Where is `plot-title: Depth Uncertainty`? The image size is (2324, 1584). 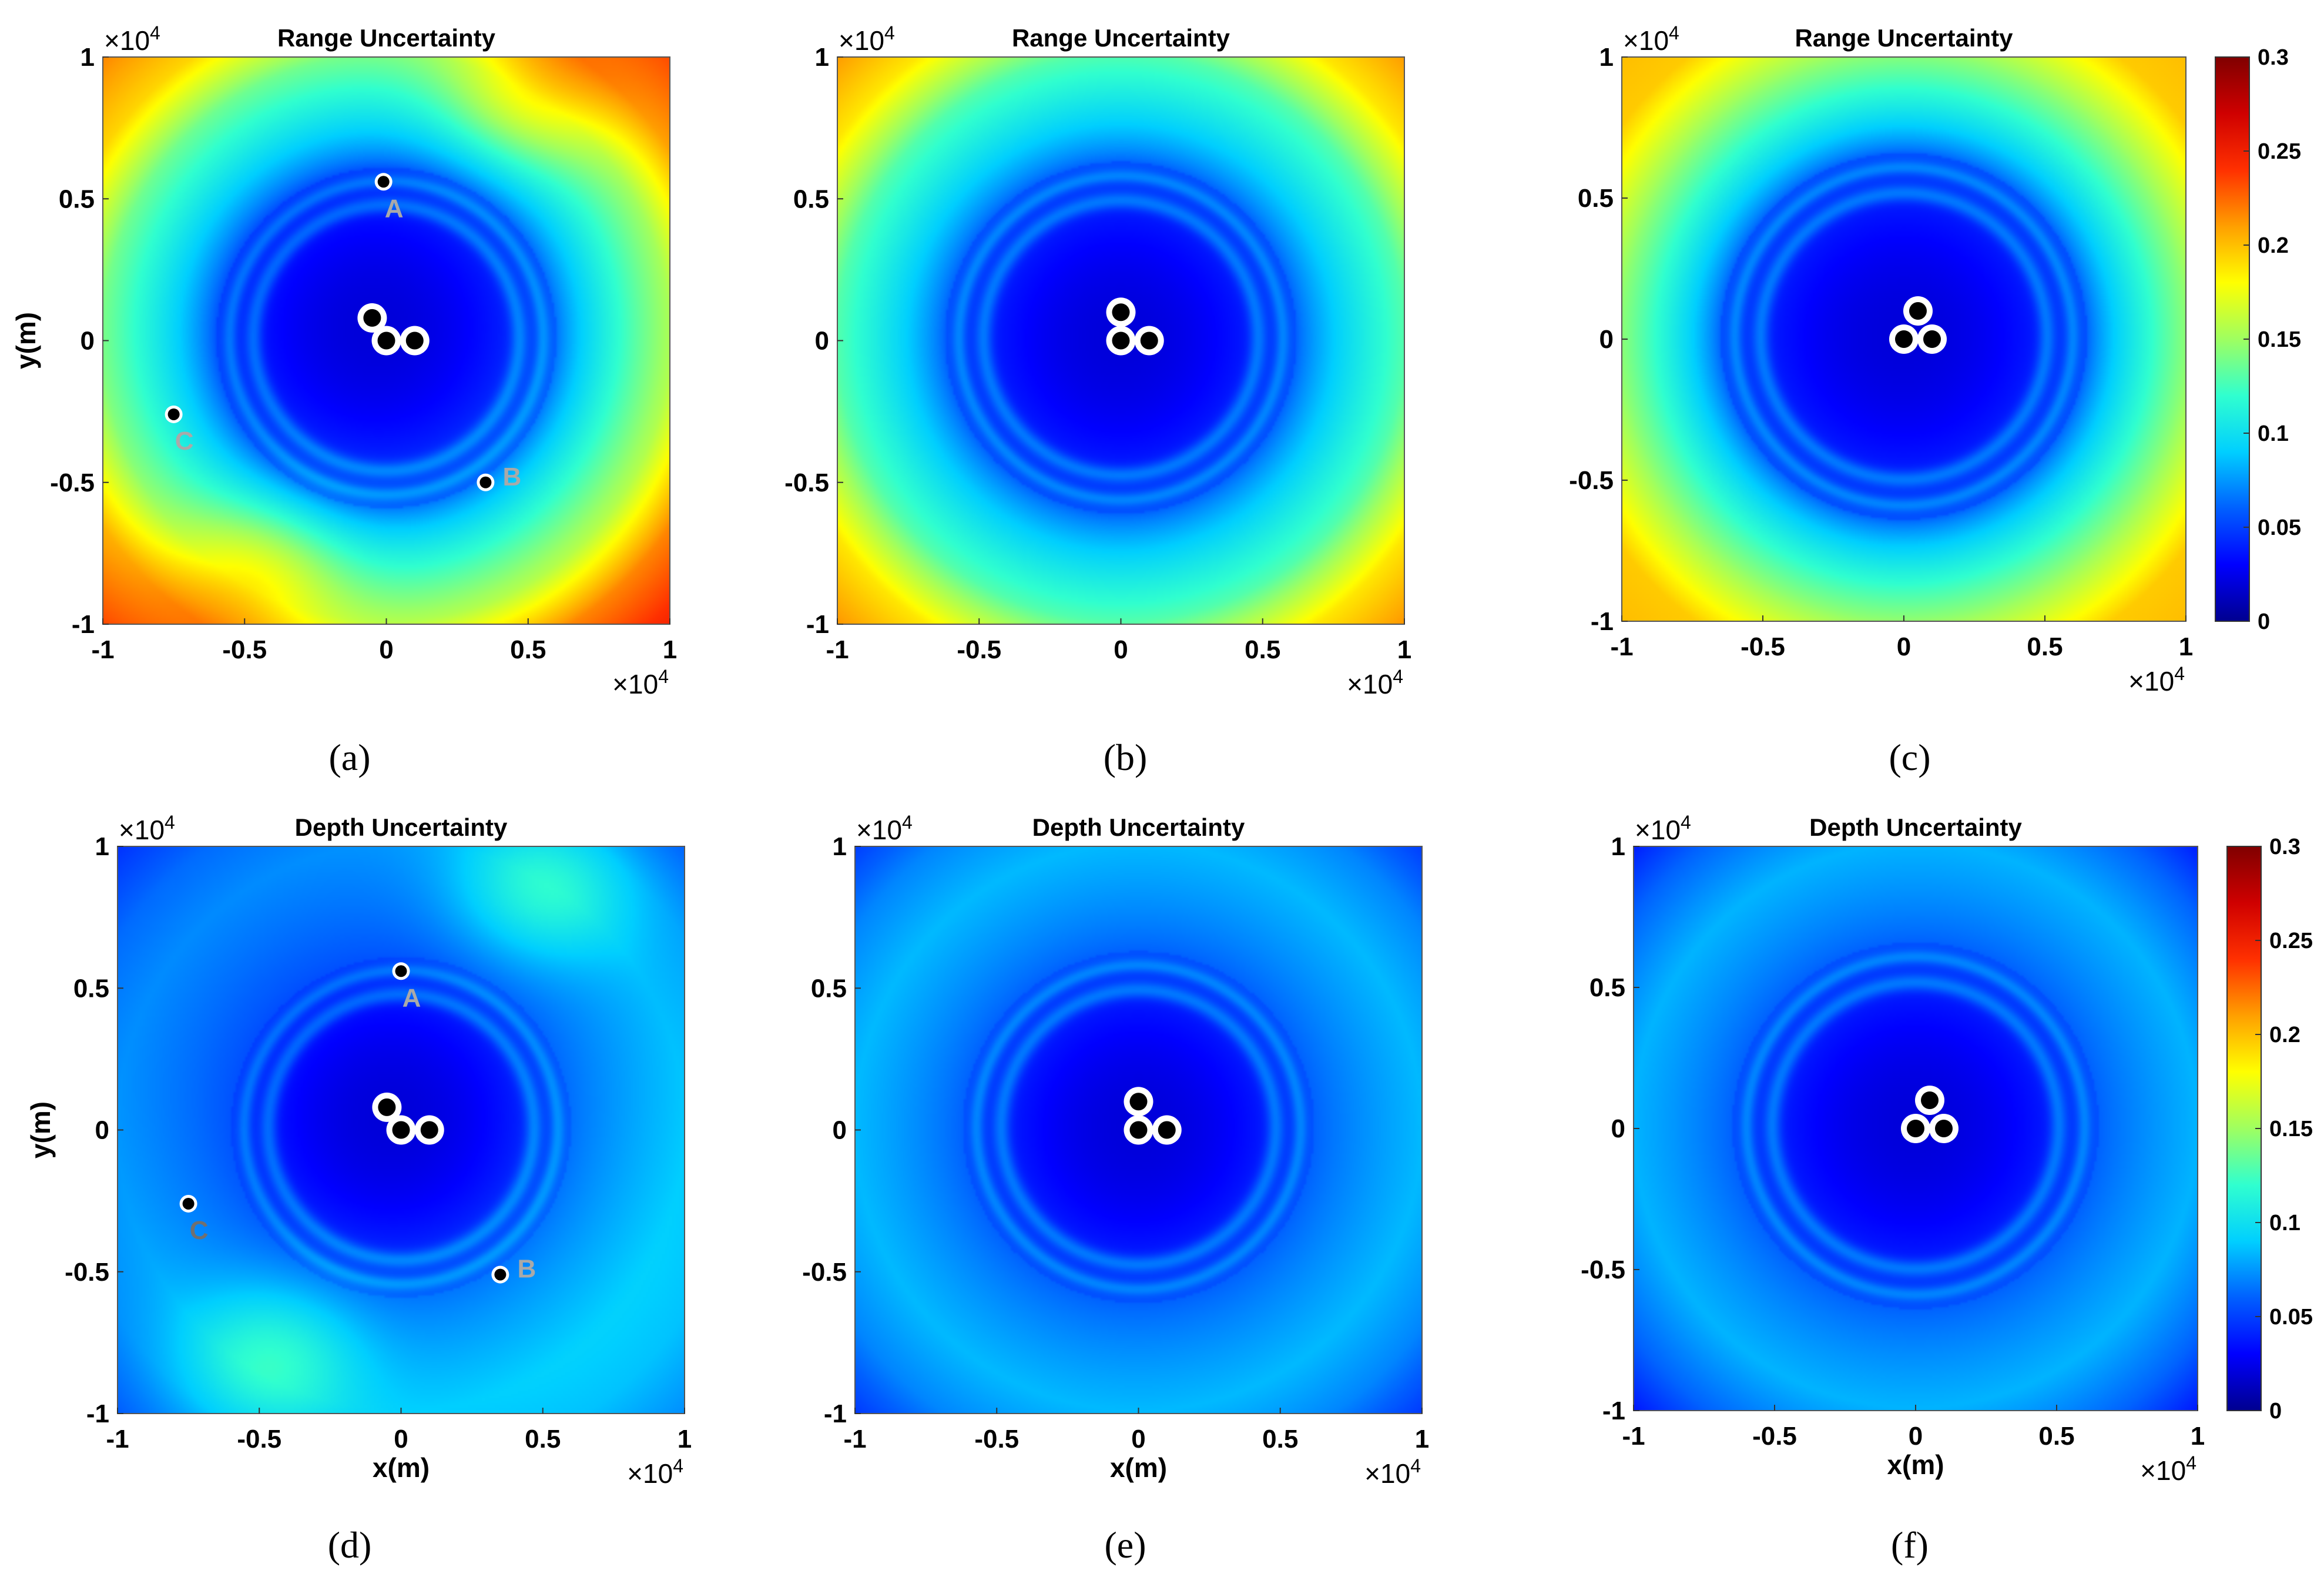
plot-title: Depth Uncertainty is located at coordinates (1139, 827).